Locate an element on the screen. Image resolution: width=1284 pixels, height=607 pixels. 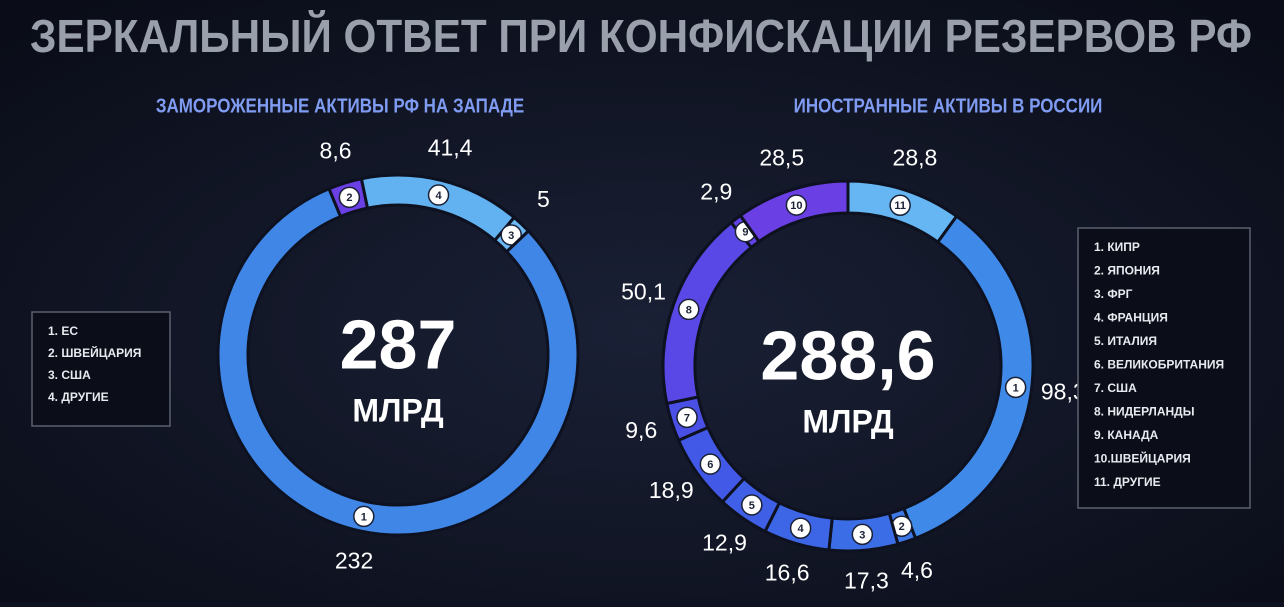
value-label: 28,8 is located at coordinates (915, 158).